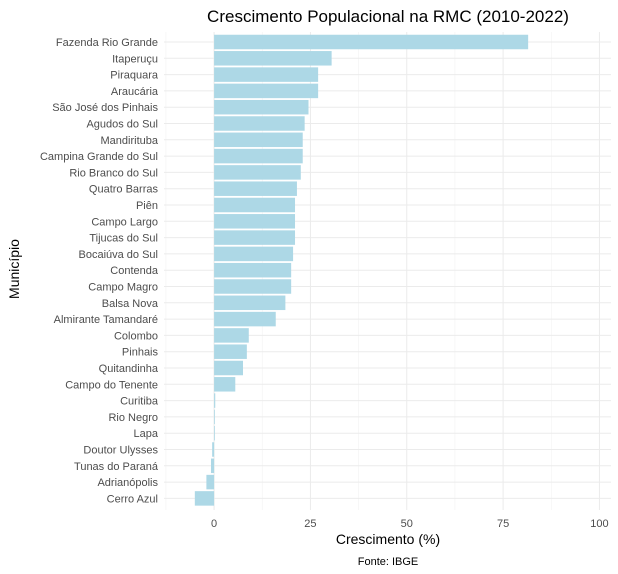 This screenshot has height=574, width=618. I want to click on y-tick-label: Mandirituba, so click(130, 141).